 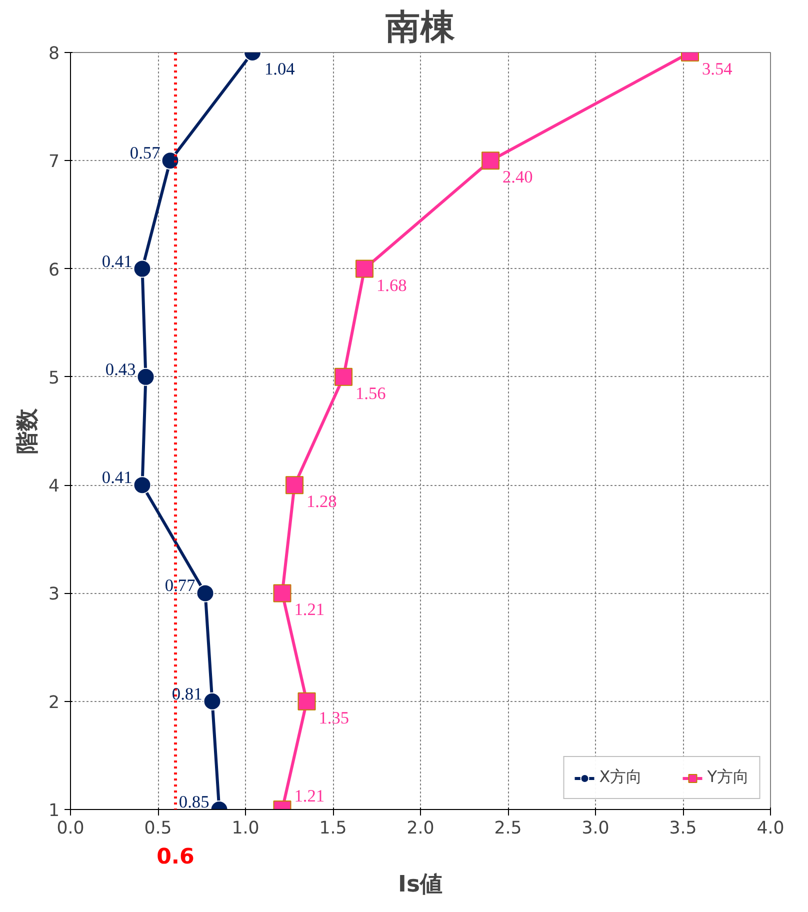 What do you see at coordinates (420, 828) in the screenshot?
I see `x-tick-label: 2.0` at bounding box center [420, 828].